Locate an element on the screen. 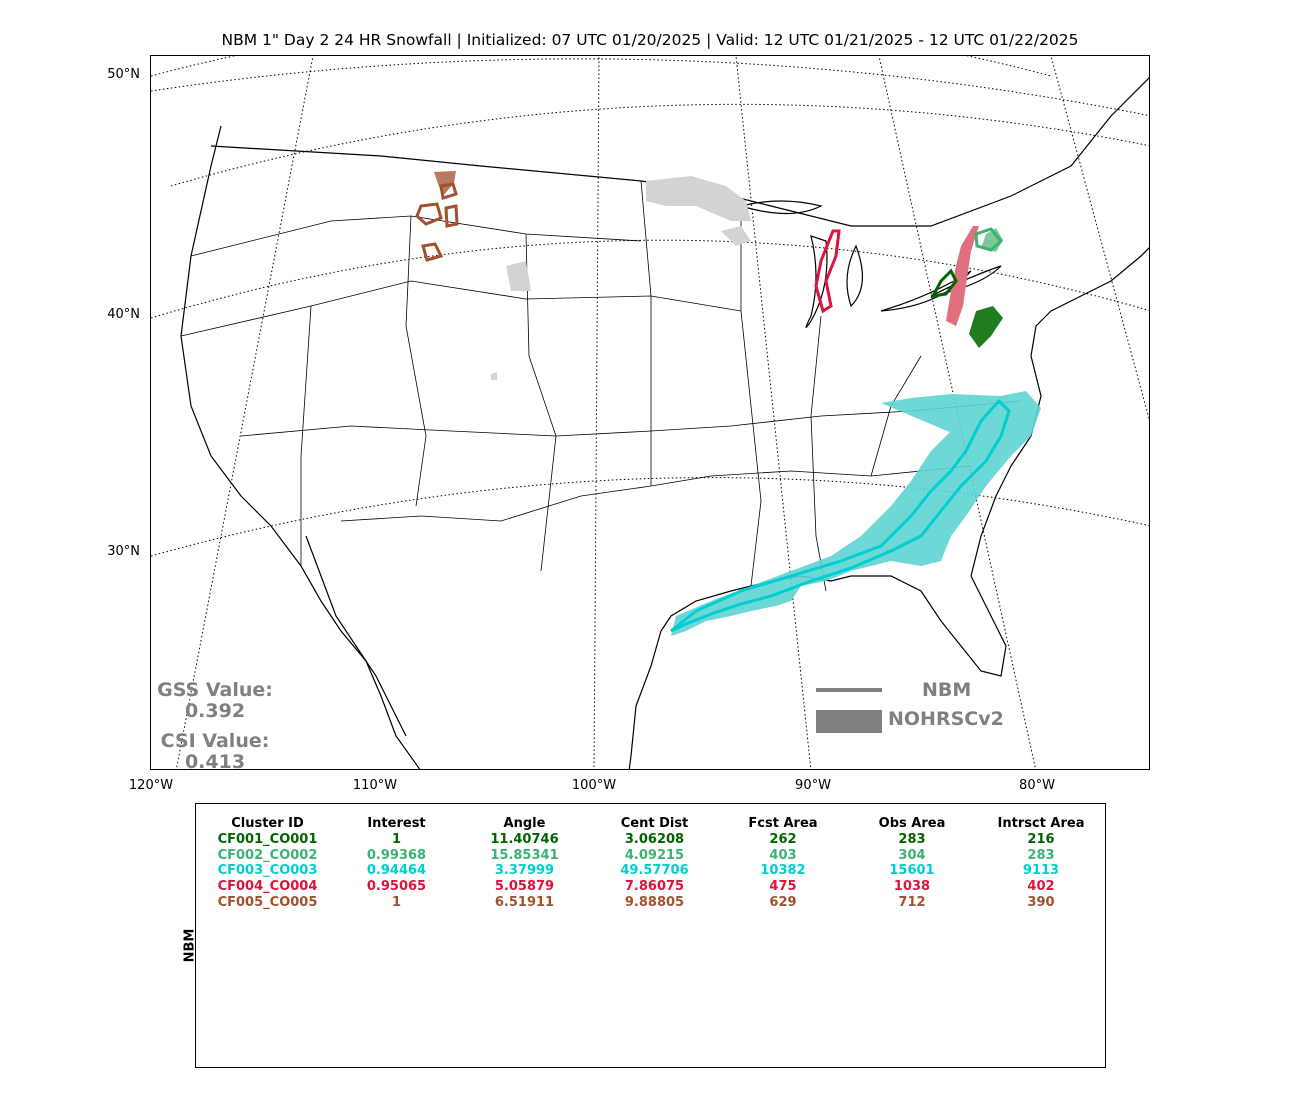 The height and width of the screenshot is (1100, 1300). header-intrsct-area: Intrsct Area is located at coordinates (1041, 823).